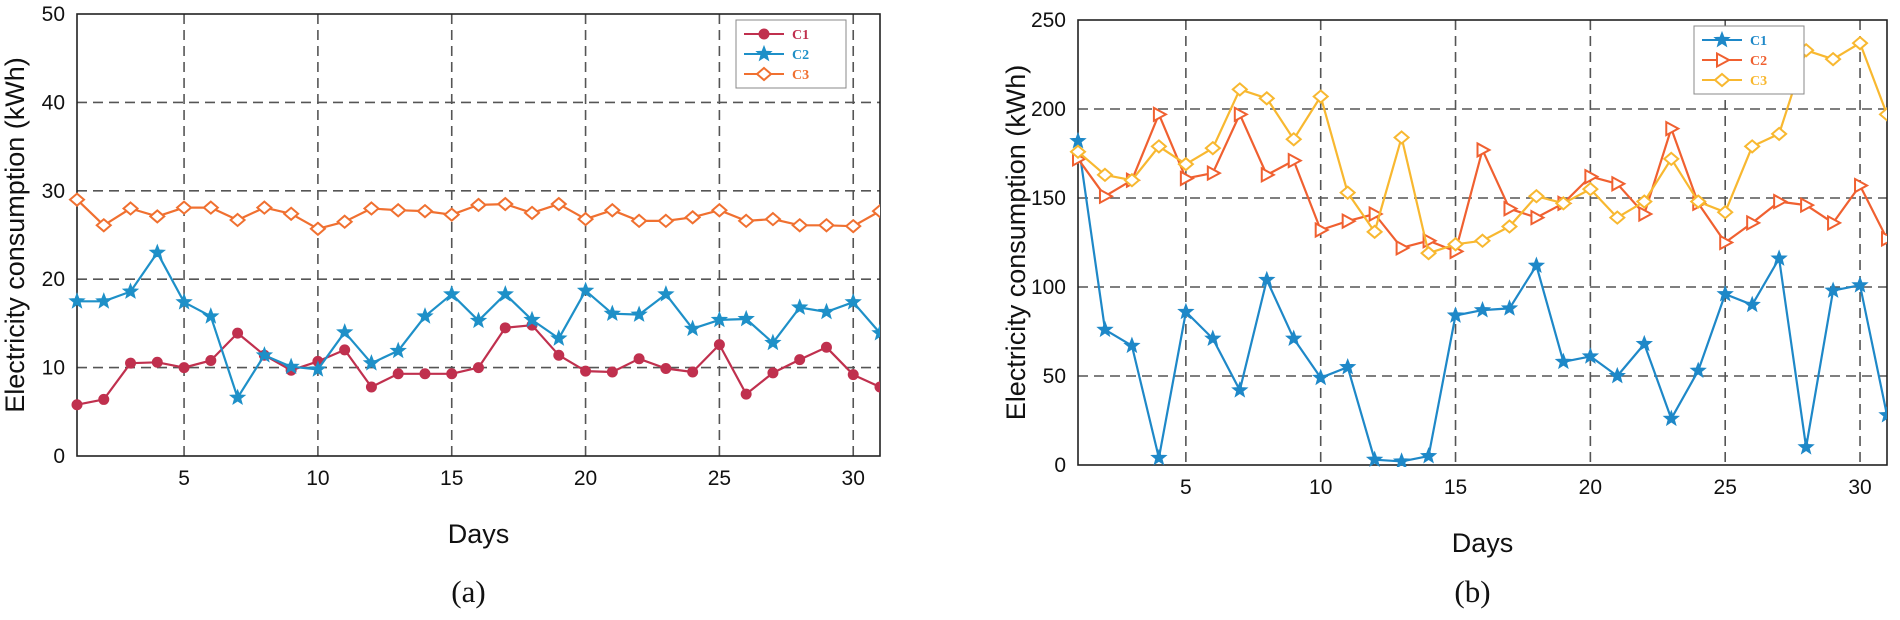  I want to click on legend-marker-c1, so click(1722, 39).